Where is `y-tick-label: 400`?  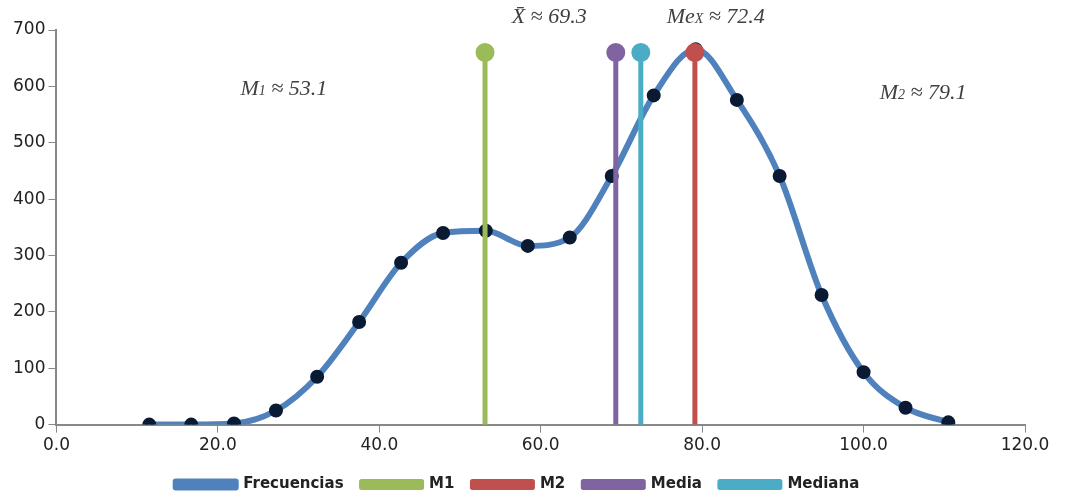 y-tick-label: 400 is located at coordinates (29, 197).